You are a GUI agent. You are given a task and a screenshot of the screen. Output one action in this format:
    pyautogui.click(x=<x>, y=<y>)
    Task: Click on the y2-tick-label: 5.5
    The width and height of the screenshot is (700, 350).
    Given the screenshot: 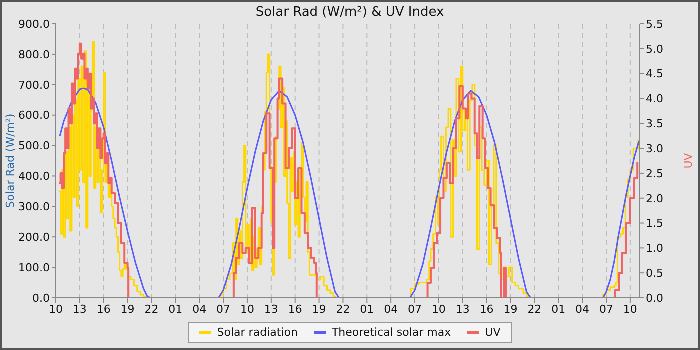 What is the action you would take?
    pyautogui.click(x=655, y=24)
    